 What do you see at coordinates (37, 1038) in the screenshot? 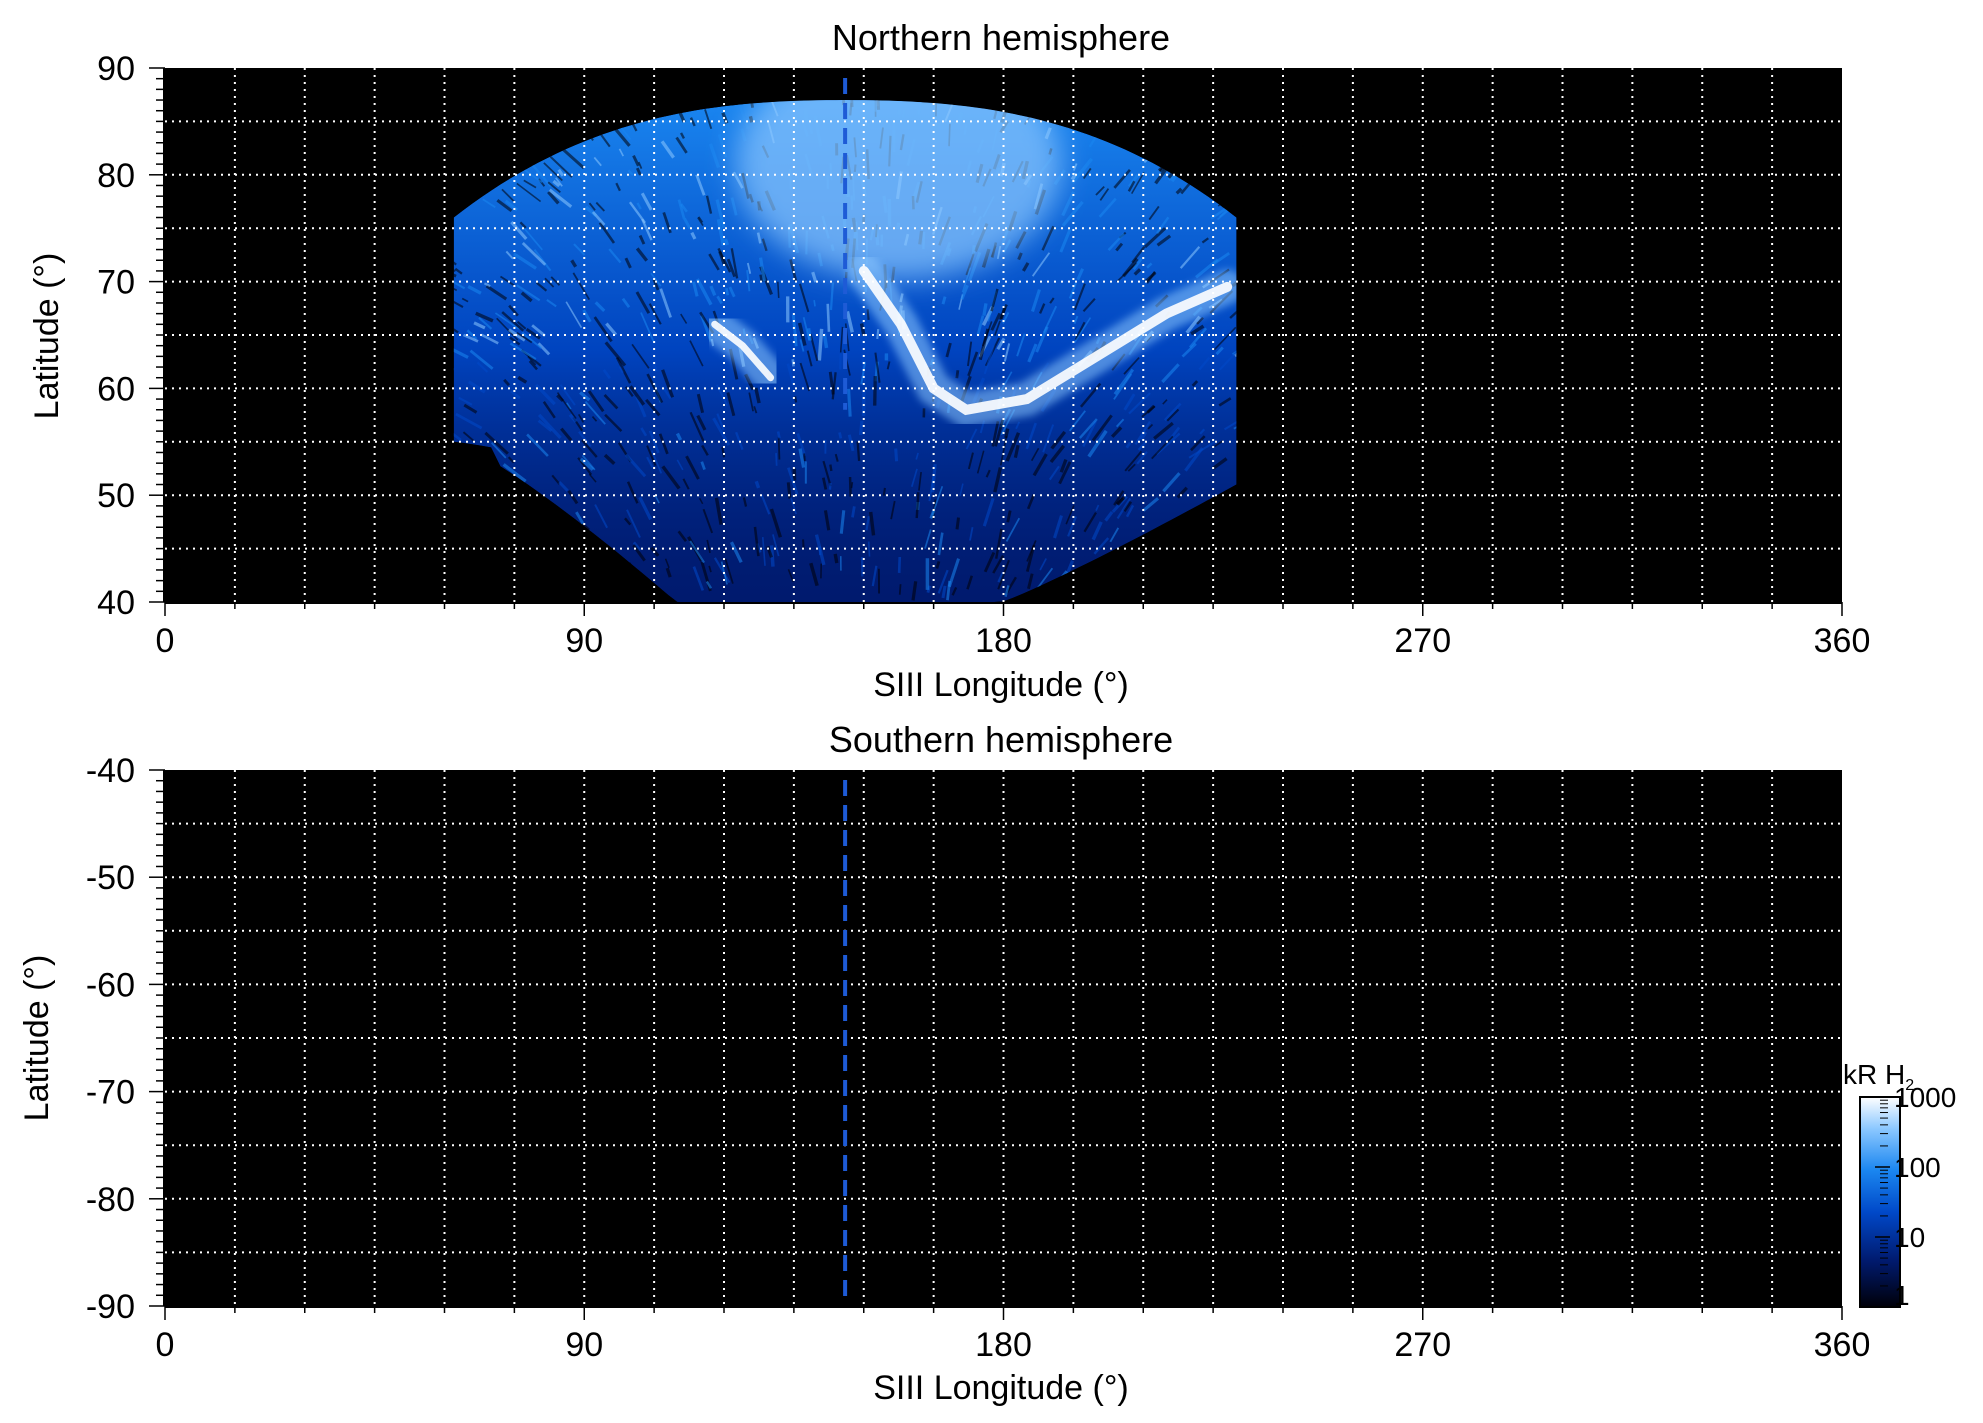
I see `south-y-axis-label: Latitude (°)` at bounding box center [37, 1038].